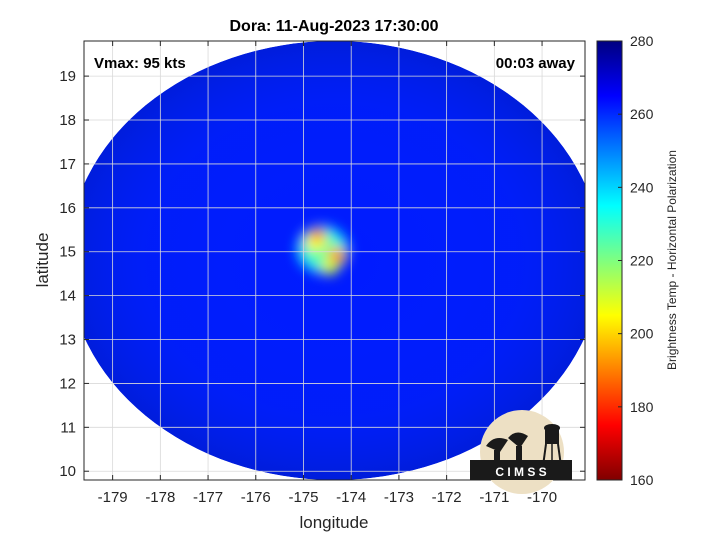  I want to click on colorbar-tick-label: 220, so click(642, 261).